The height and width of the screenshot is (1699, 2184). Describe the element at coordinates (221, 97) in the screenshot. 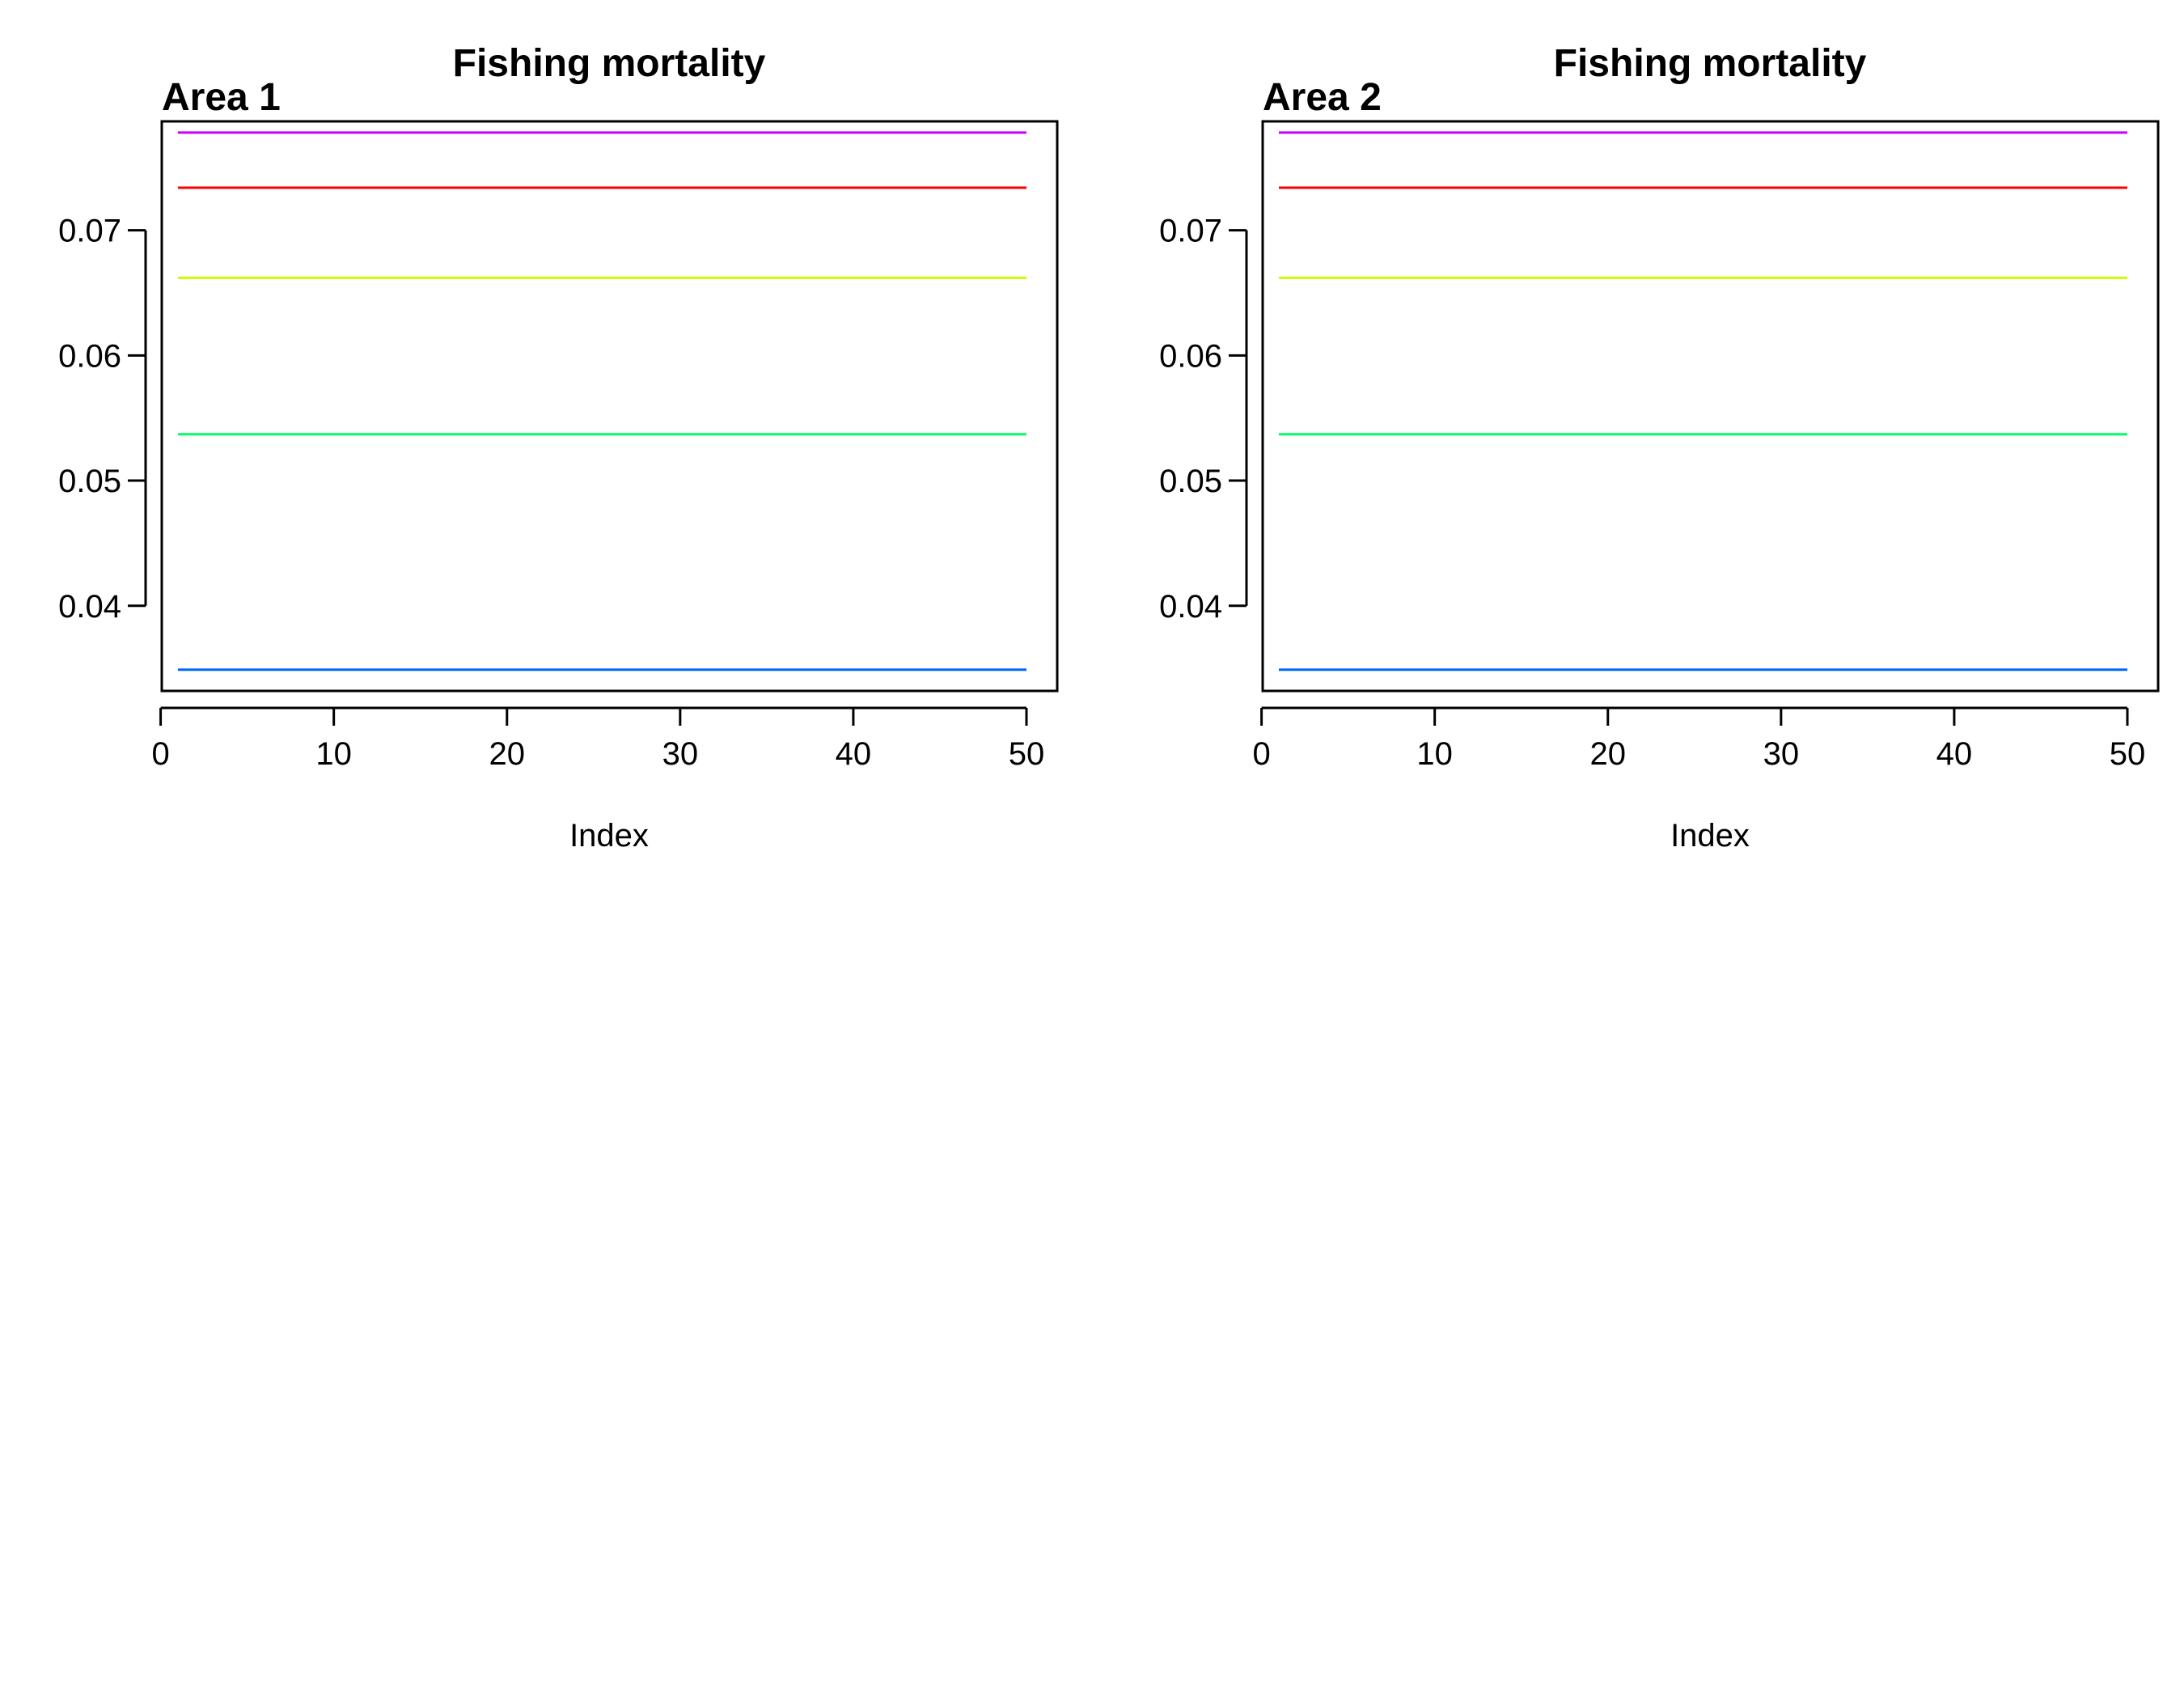

I see `area-label: Area 1` at that location.